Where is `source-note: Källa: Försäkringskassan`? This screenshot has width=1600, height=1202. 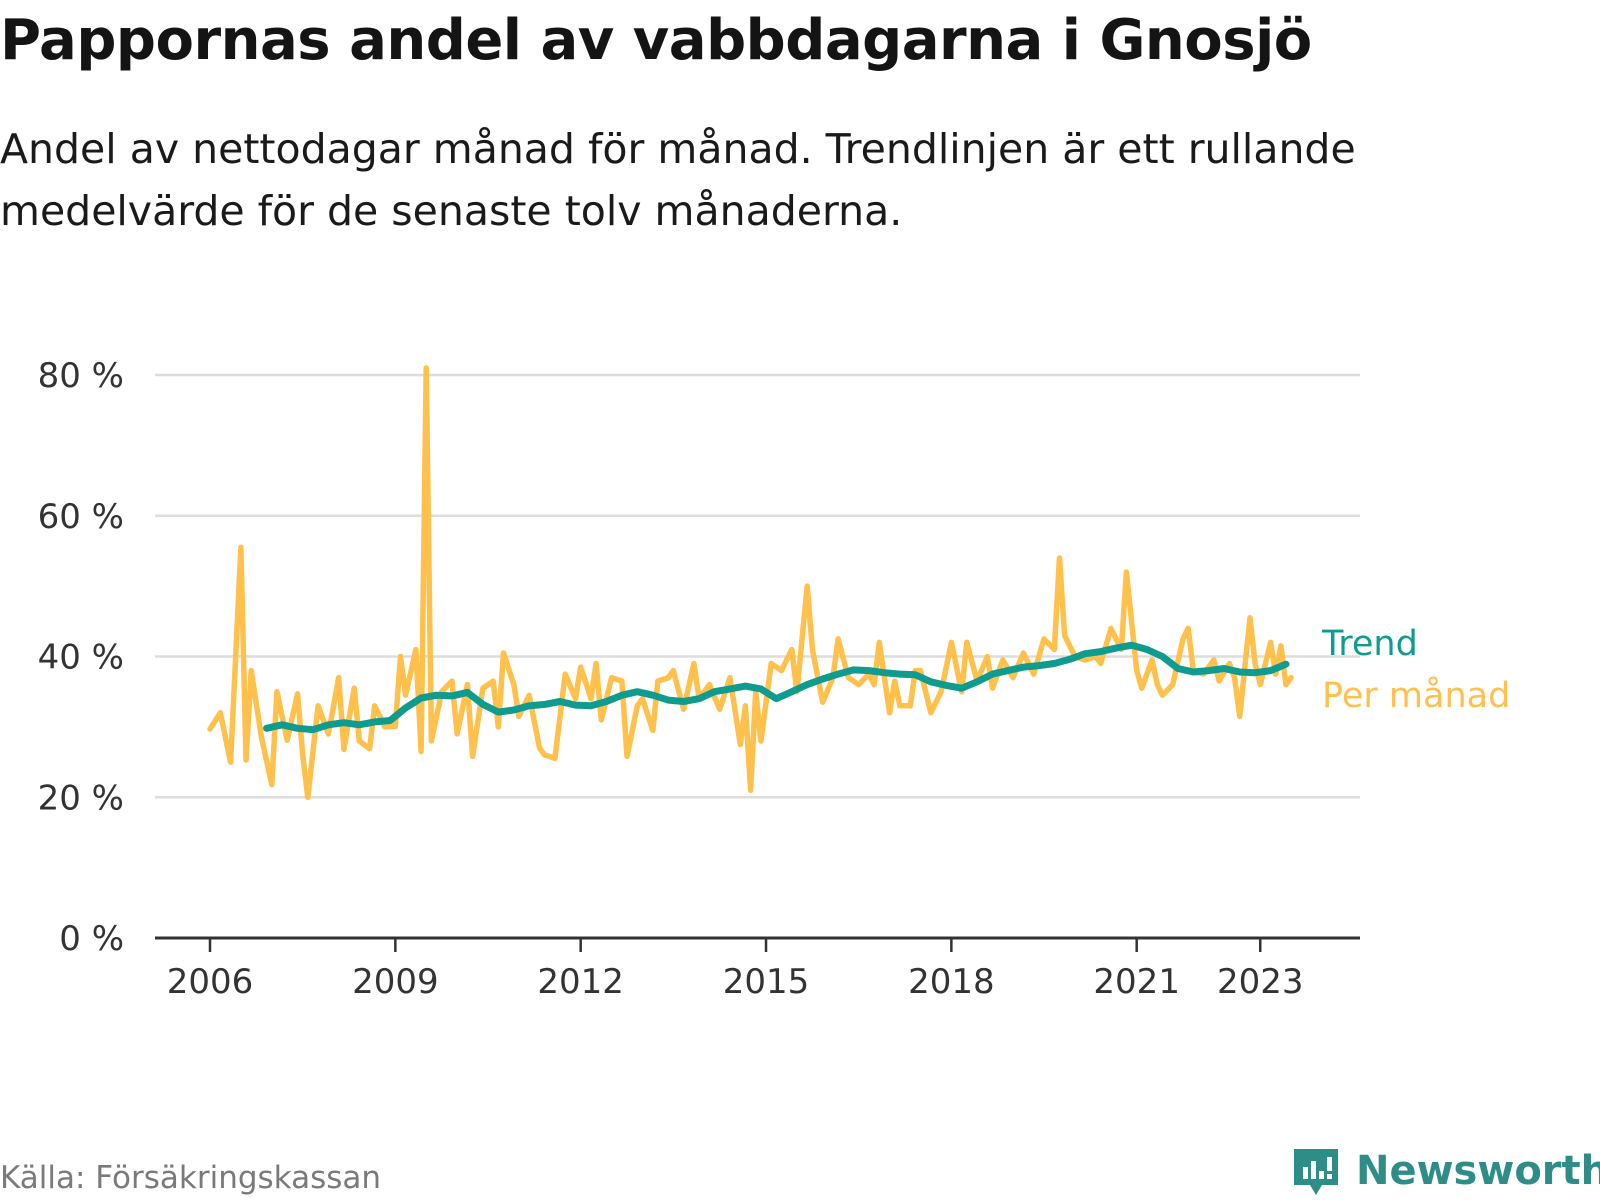
source-note: Källa: Försäkringskassan is located at coordinates (191, 1178).